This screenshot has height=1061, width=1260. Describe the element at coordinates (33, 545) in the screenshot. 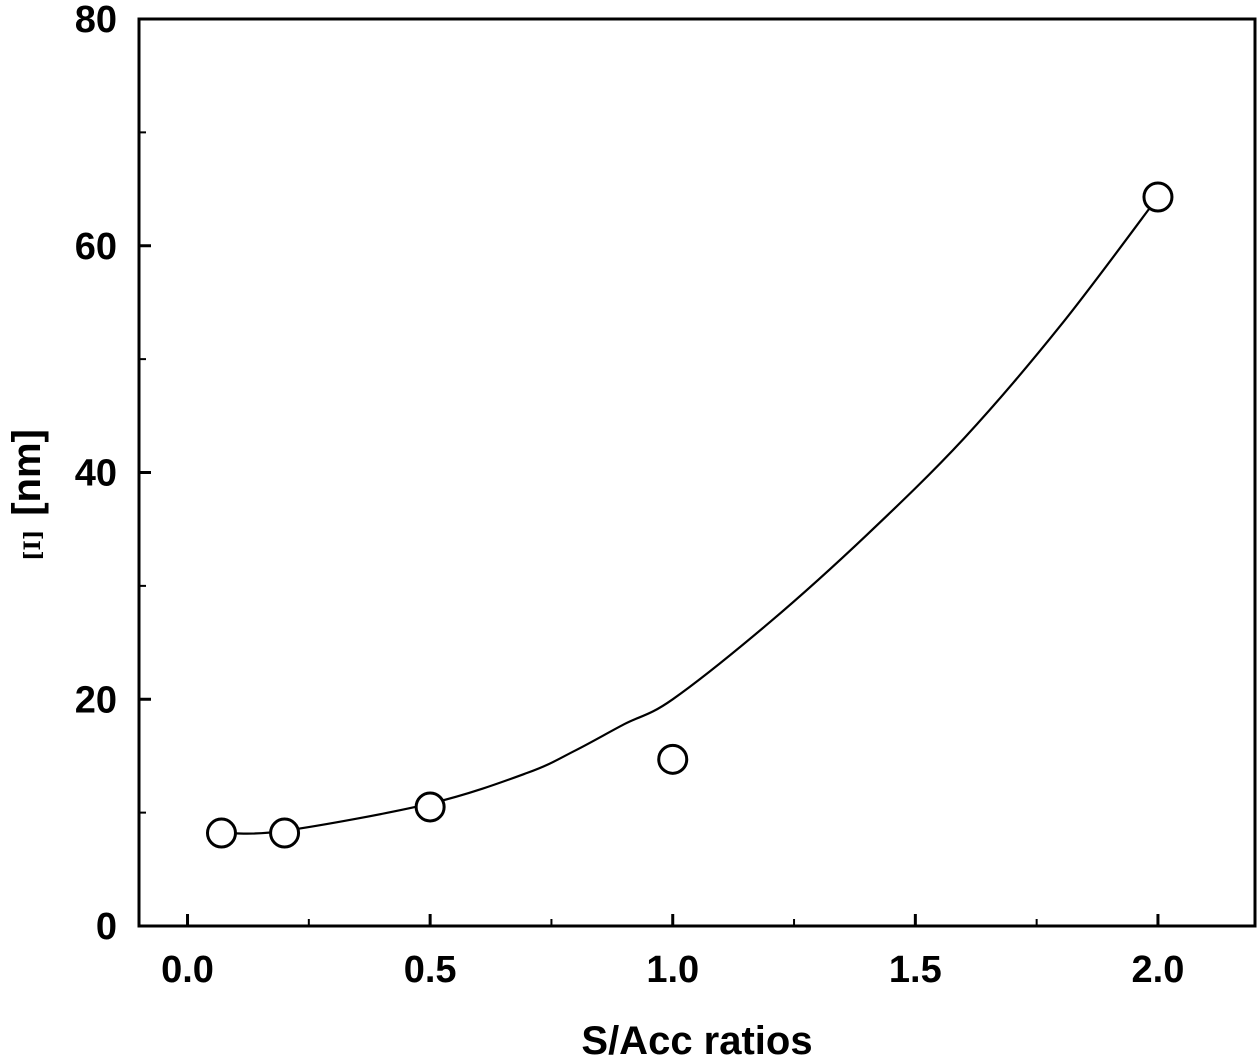

I see `y-axis-symbol: [Ι]` at that location.